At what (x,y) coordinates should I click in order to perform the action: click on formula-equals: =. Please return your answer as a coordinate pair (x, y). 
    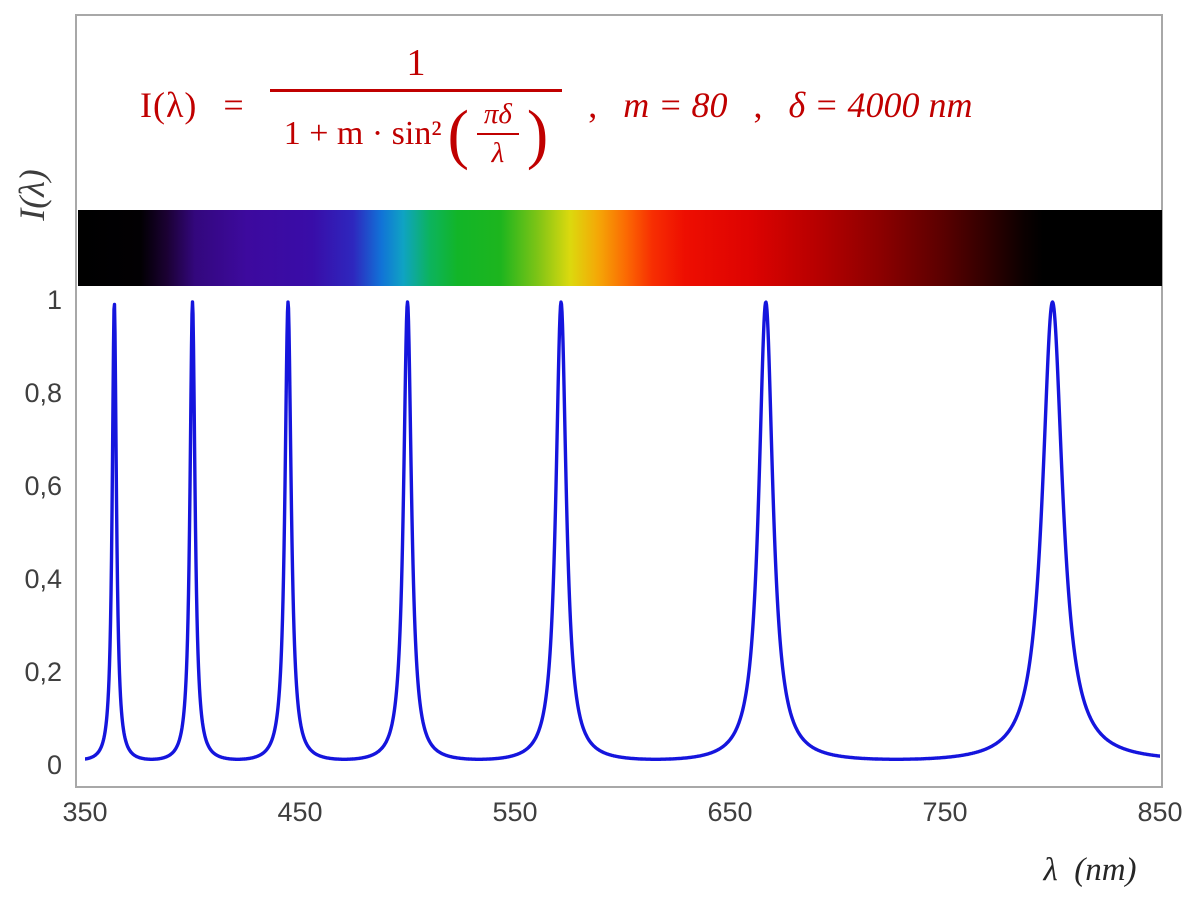
    Looking at the image, I should click on (233, 105).